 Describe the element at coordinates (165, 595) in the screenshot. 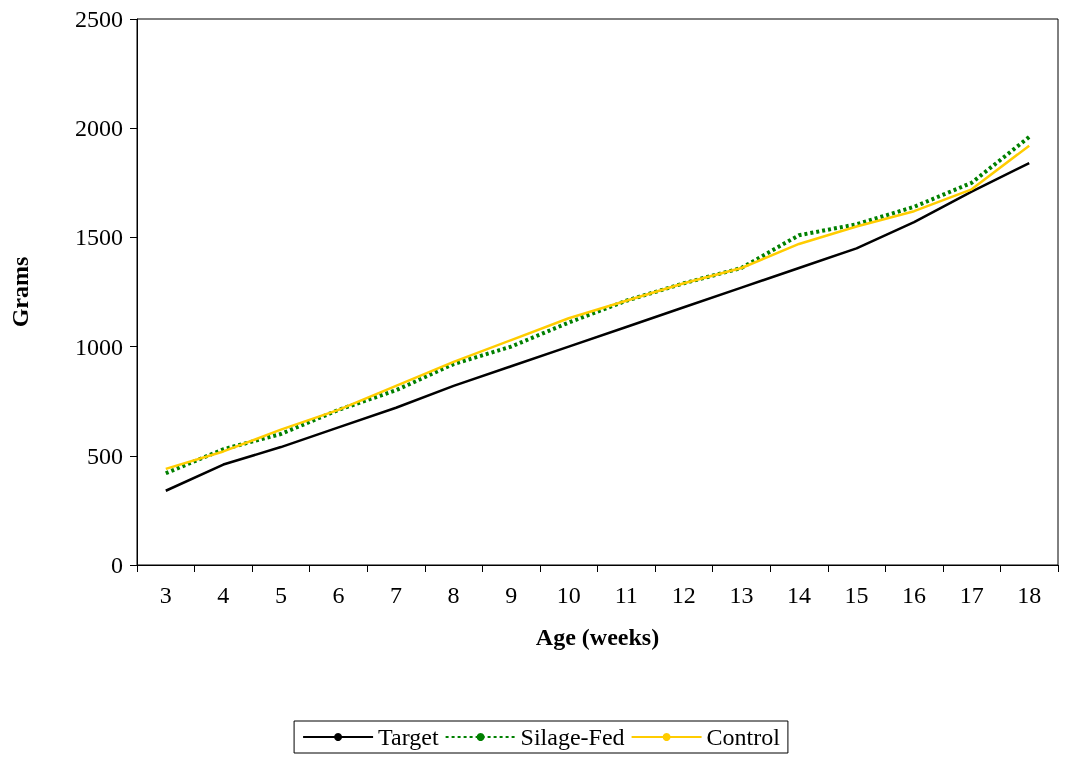

I see `x-tick-label: 3` at that location.